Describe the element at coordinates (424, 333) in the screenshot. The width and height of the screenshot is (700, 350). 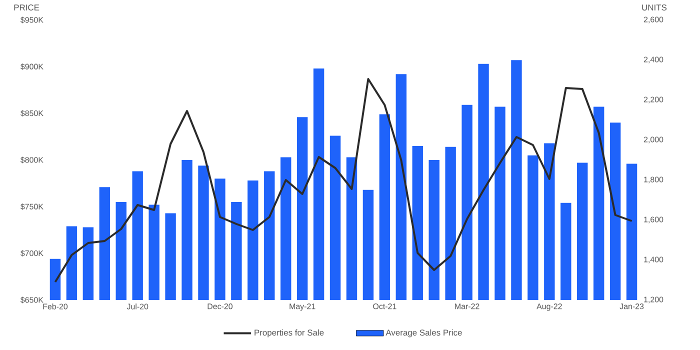
I see `legend-label: Average Sales Price` at that location.